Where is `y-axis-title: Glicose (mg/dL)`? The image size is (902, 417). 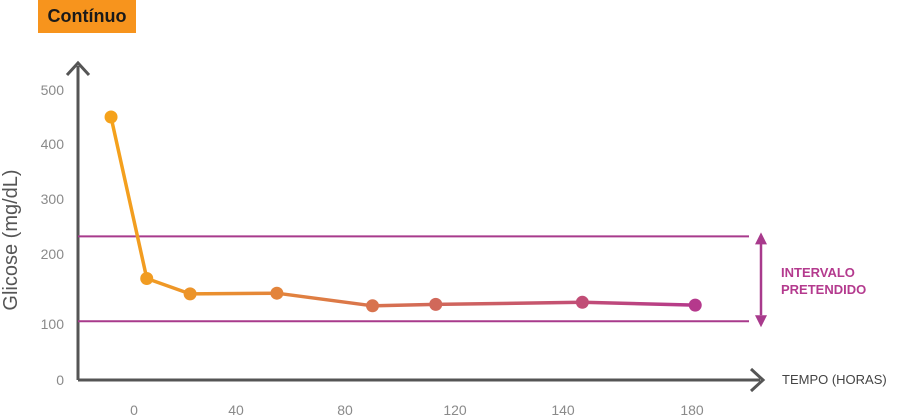 y-axis-title: Glicose (mg/dL) is located at coordinates (11, 239).